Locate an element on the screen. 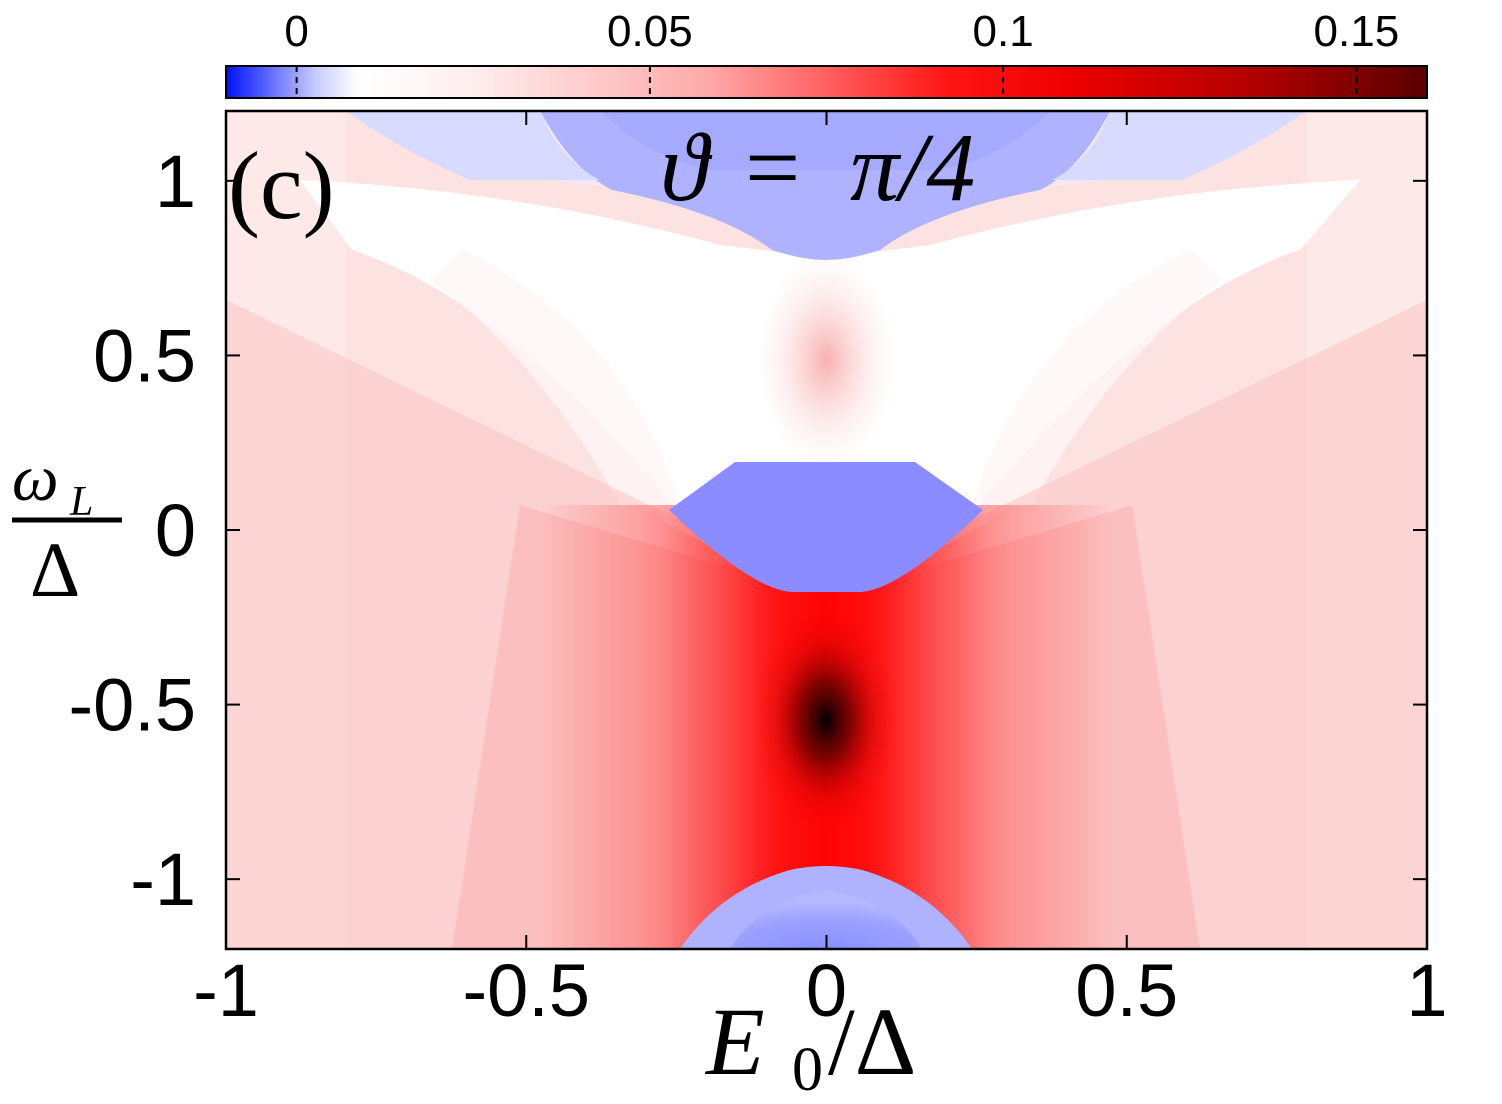  x-tick-label: 0 is located at coordinates (826, 990).